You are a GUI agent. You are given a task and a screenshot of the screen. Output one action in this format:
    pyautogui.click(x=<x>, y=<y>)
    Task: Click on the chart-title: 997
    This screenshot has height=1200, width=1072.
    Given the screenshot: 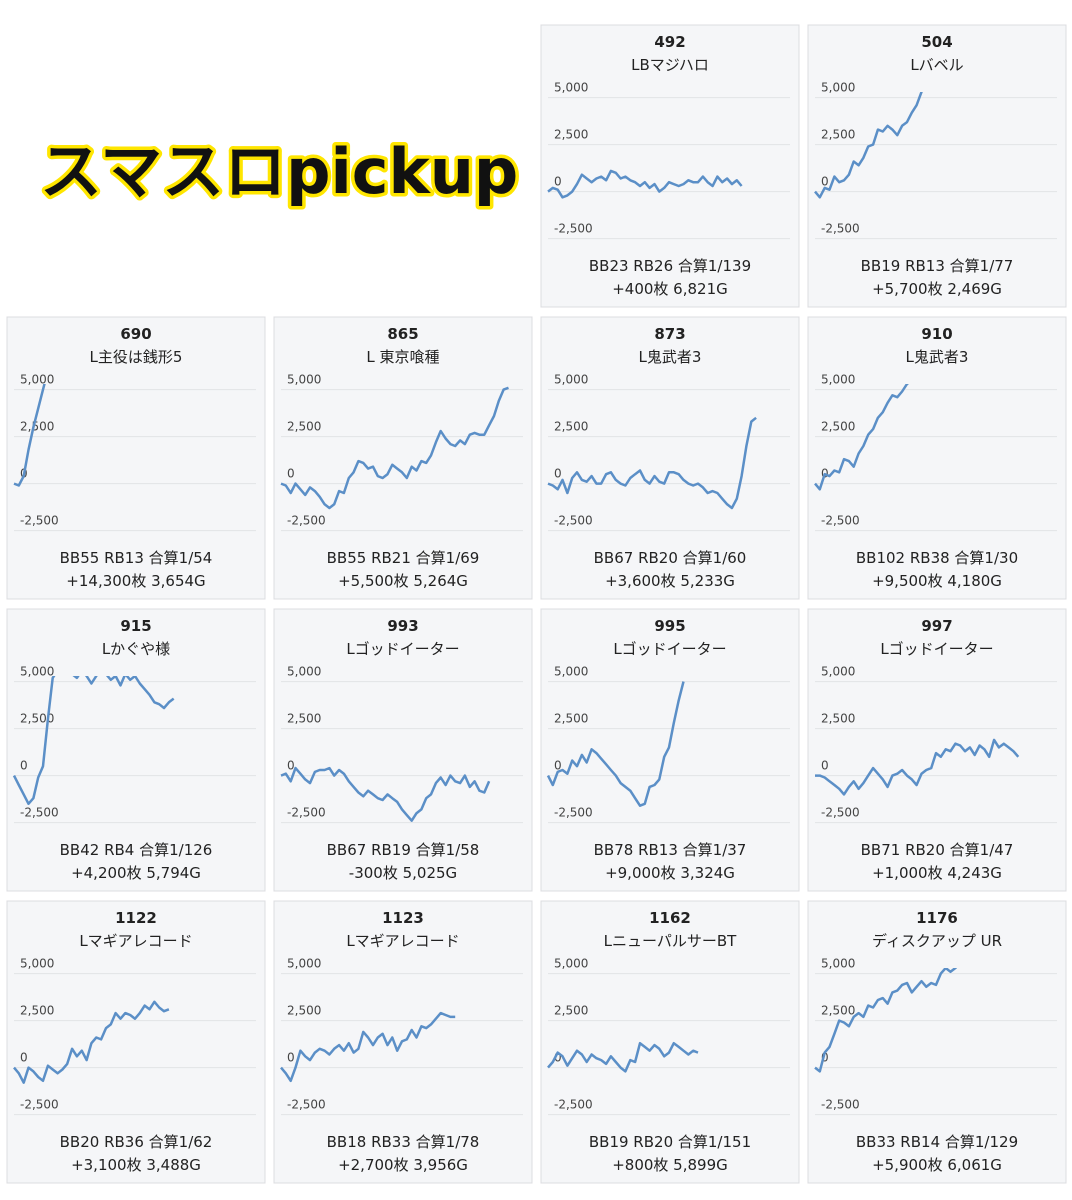 What is the action you would take?
    pyautogui.click(x=936, y=626)
    